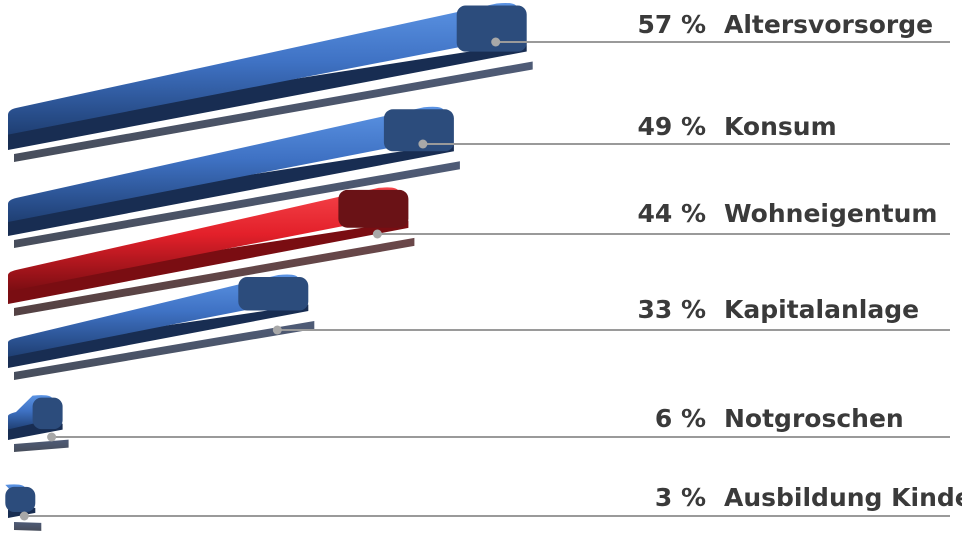 This screenshot has width=962, height=539. I want to click on leader-dot-konsum, so click(423, 144).